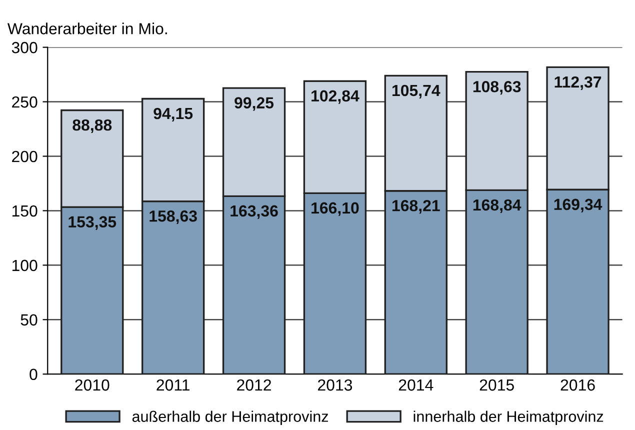  What do you see at coordinates (497, 206) in the screenshot?
I see `data-label: 168,84` at bounding box center [497, 206].